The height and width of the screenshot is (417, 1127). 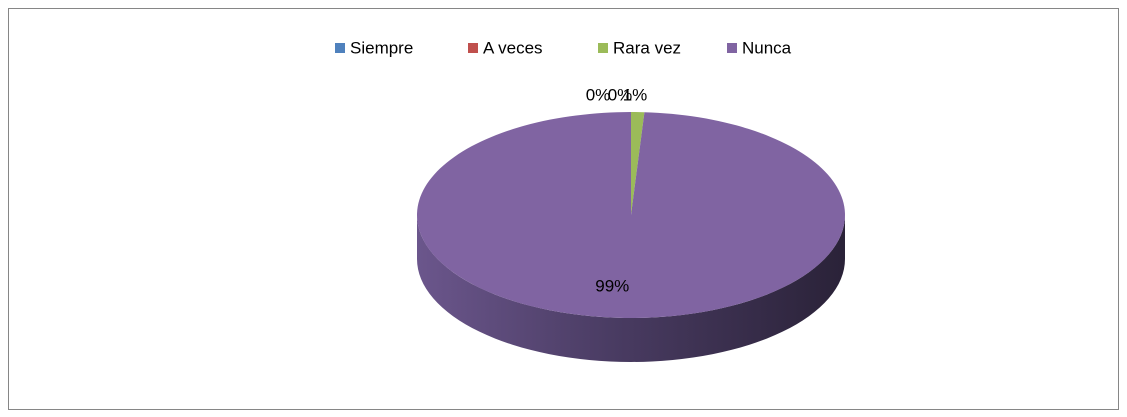 I want to click on legend-label: Rara vez, so click(x=647, y=47).